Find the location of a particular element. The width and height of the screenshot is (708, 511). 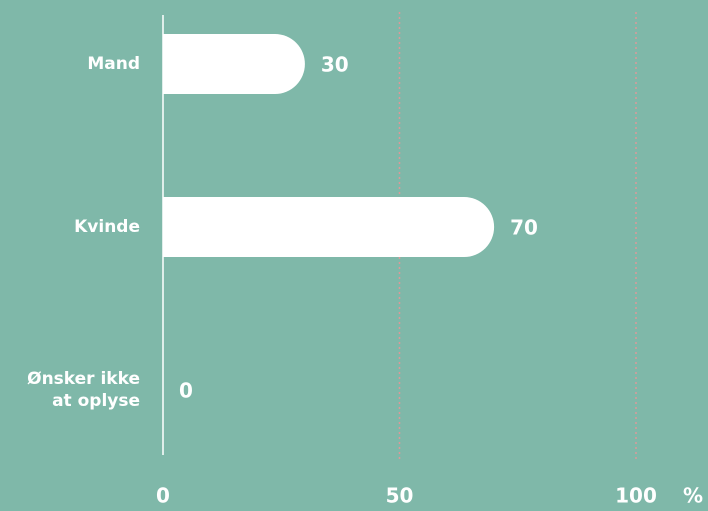

category-label: Ønsker ikke at oplyse is located at coordinates (83, 390).